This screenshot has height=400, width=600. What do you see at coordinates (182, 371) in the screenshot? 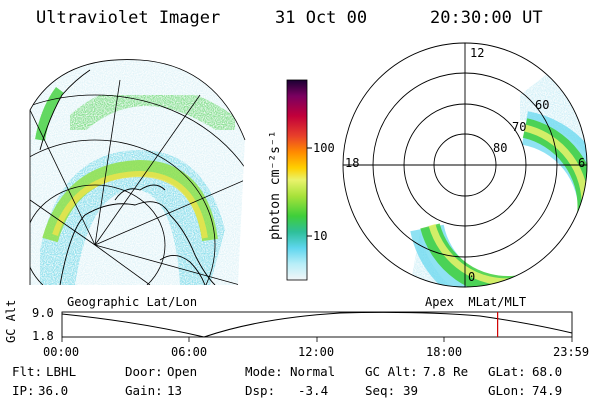
I see `door-value: Open` at bounding box center [182, 371].